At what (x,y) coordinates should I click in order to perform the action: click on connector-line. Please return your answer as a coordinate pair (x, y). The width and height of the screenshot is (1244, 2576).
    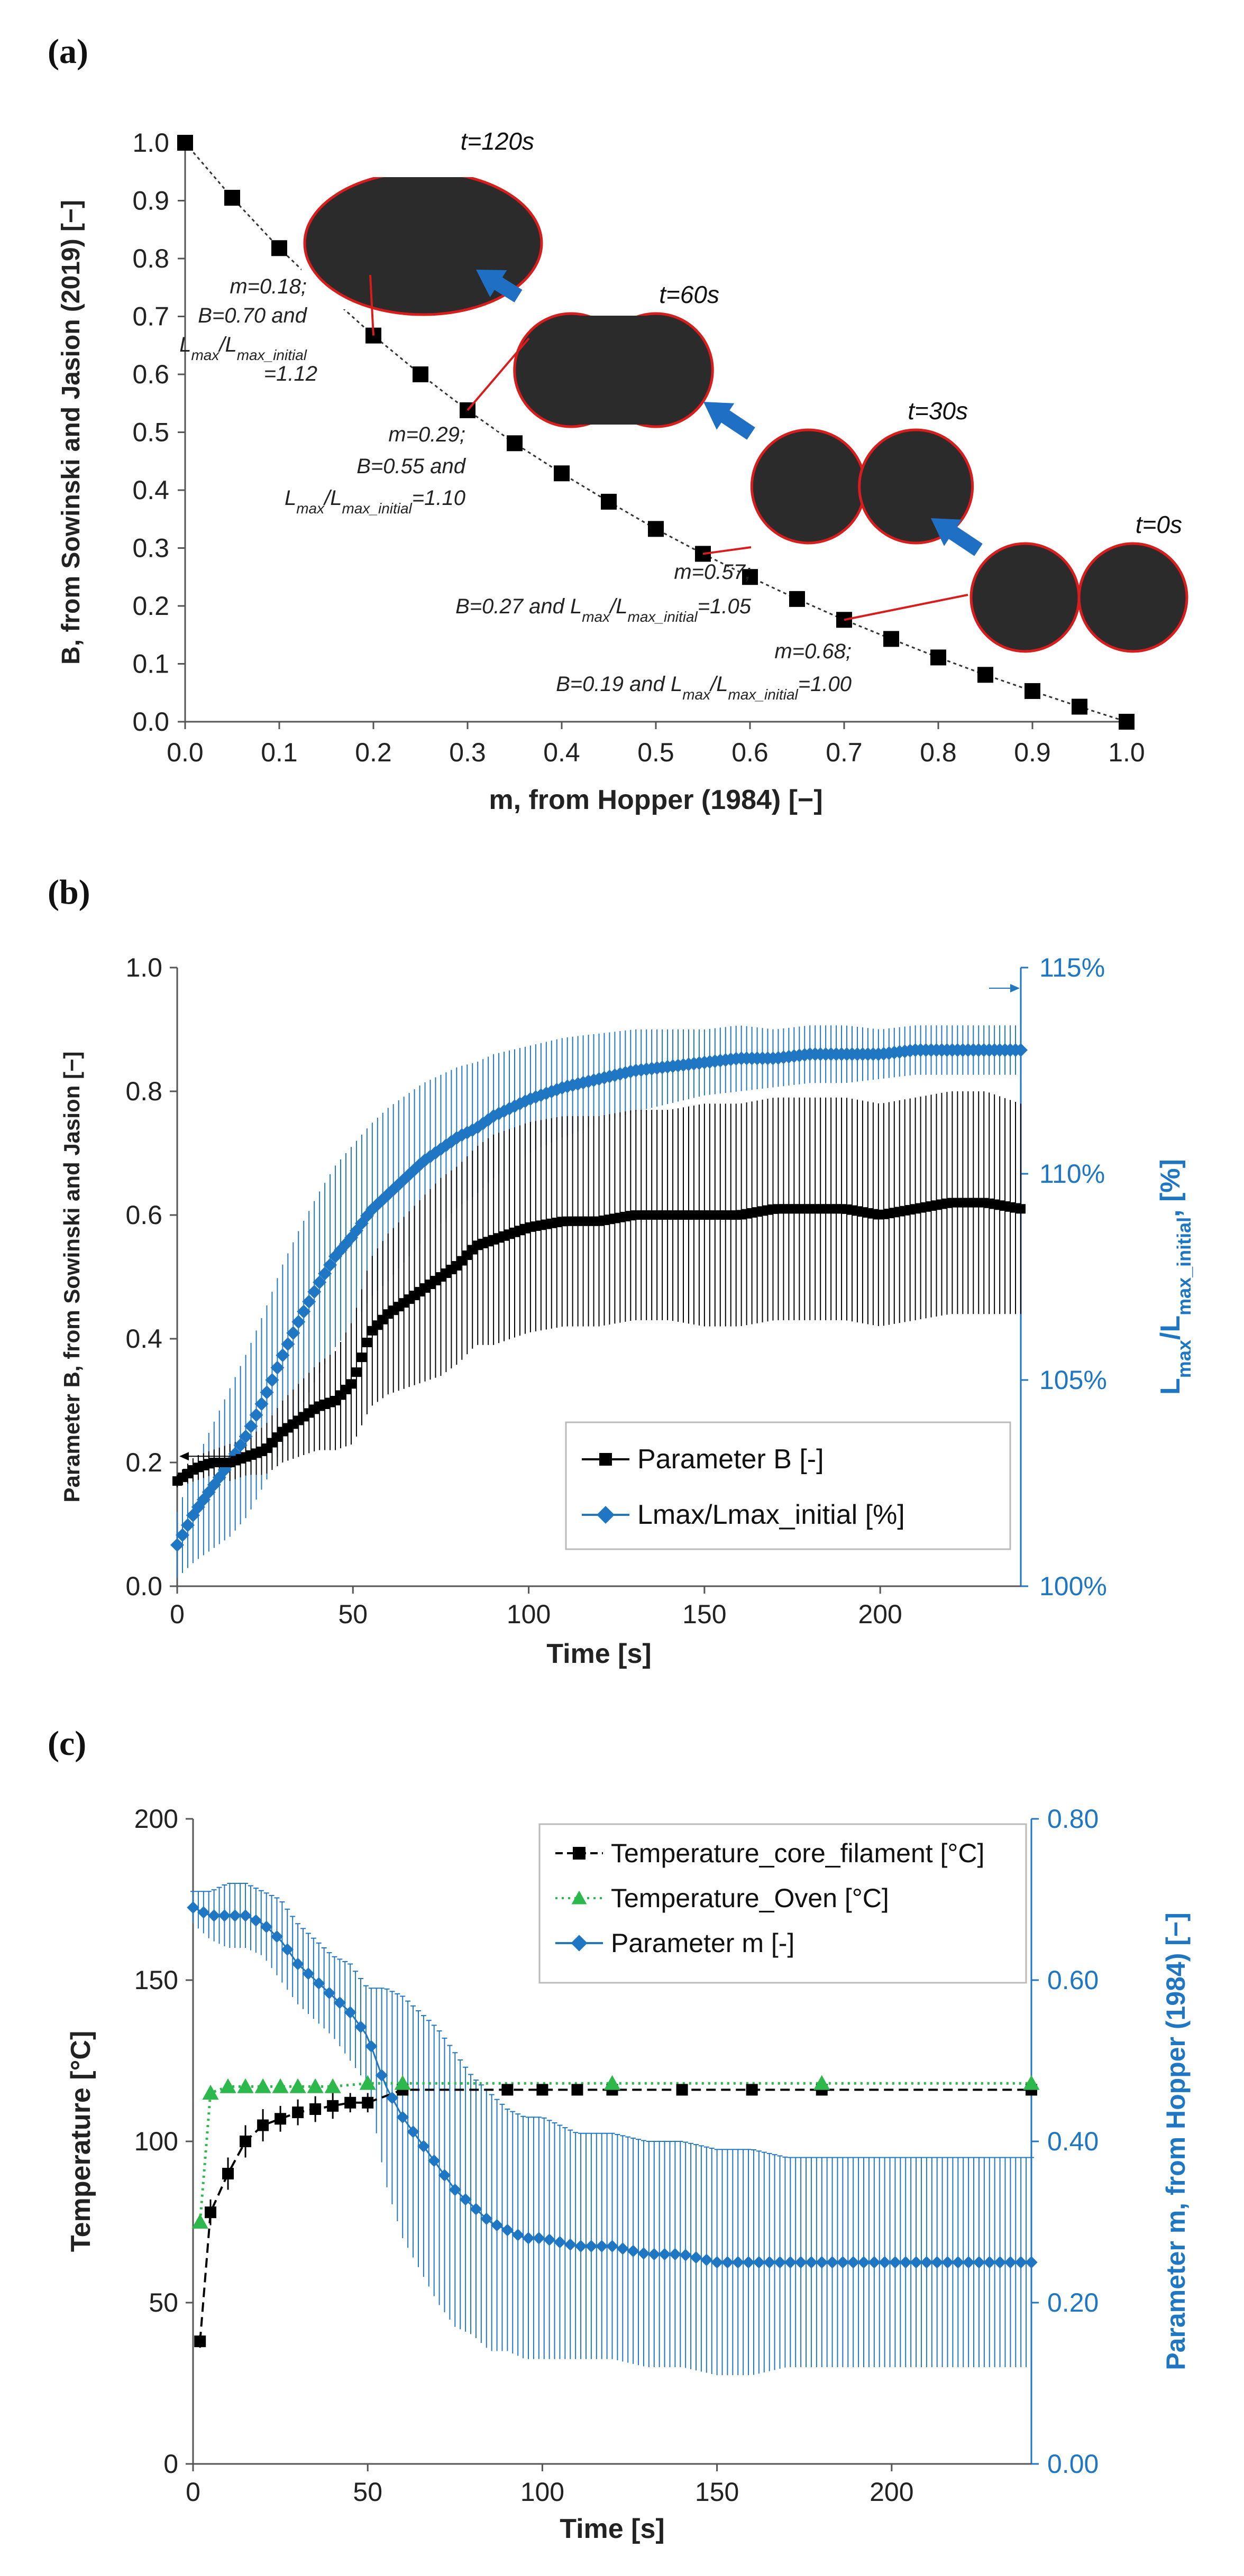
    Looking at the image, I should click on (498, 374).